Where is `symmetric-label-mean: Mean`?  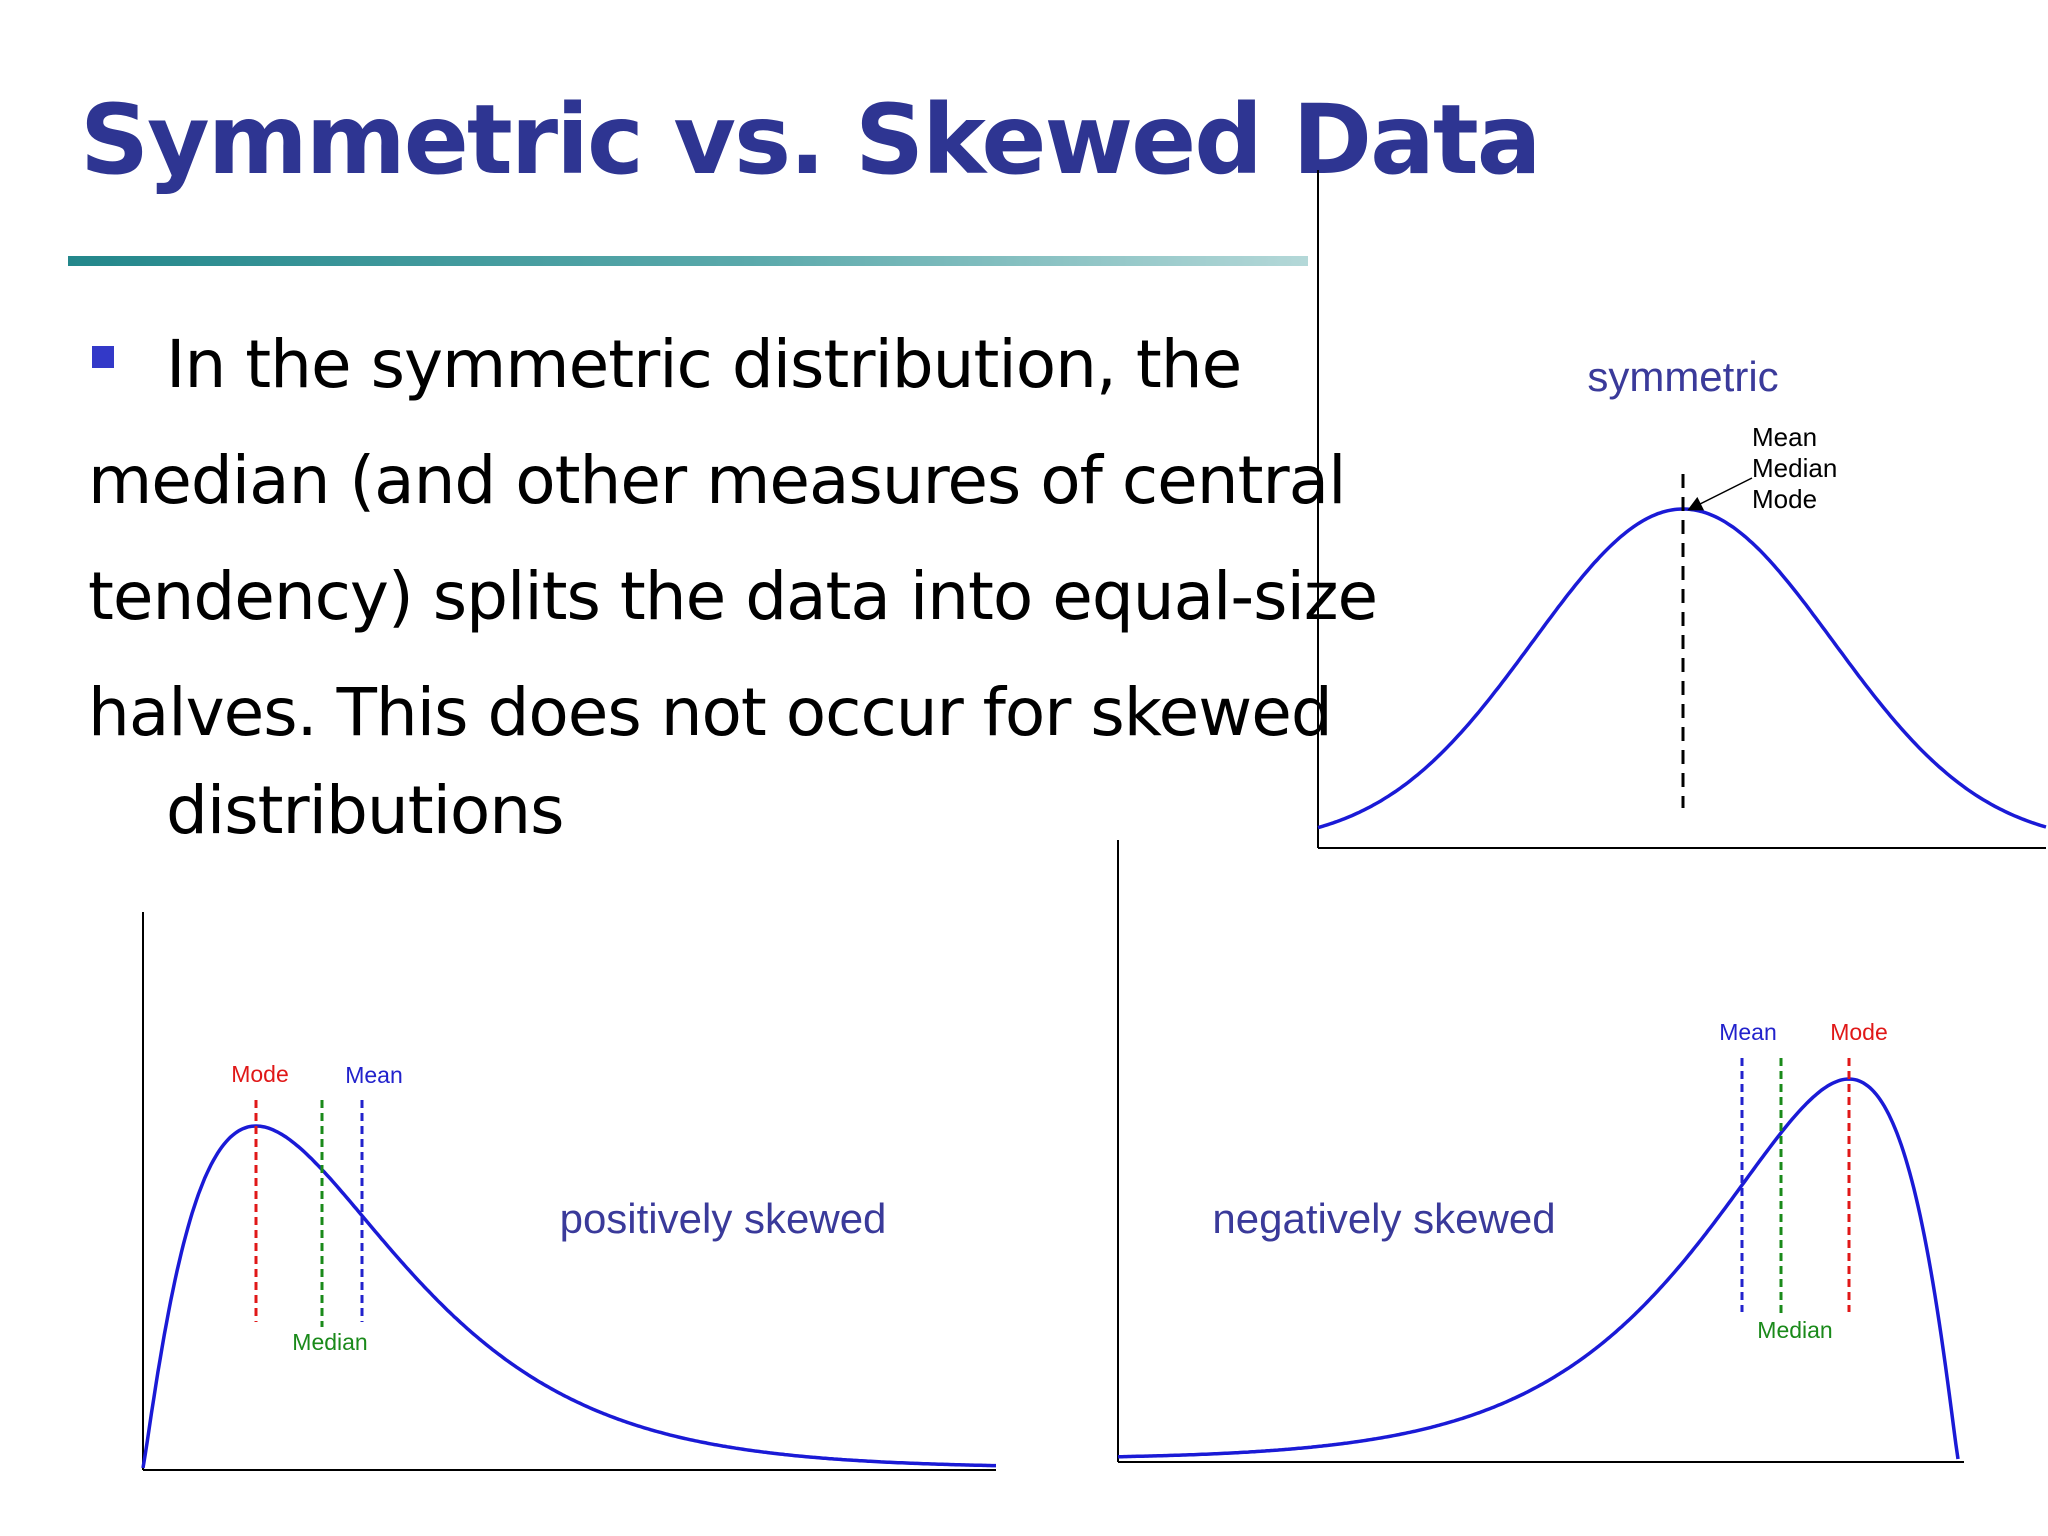
symmetric-label-mean: Mean is located at coordinates (1784, 437).